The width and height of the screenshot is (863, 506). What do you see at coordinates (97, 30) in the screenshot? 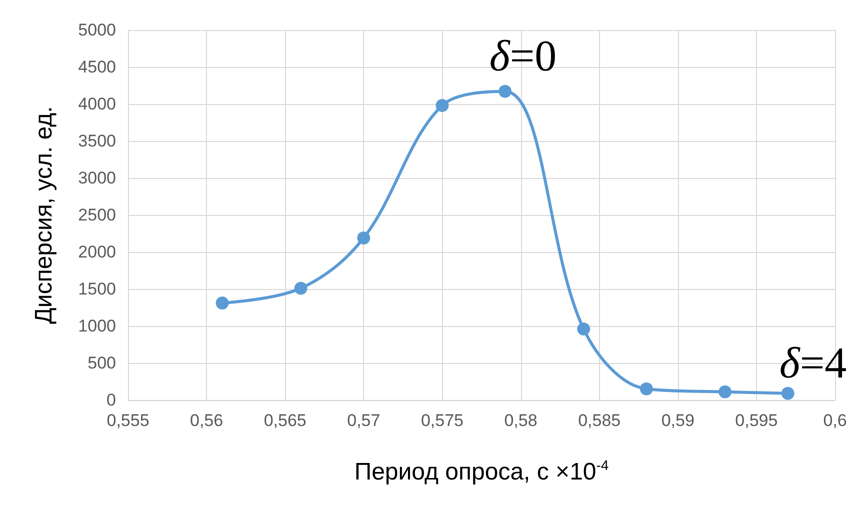
I see `y-tick-label: 5000` at bounding box center [97, 30].